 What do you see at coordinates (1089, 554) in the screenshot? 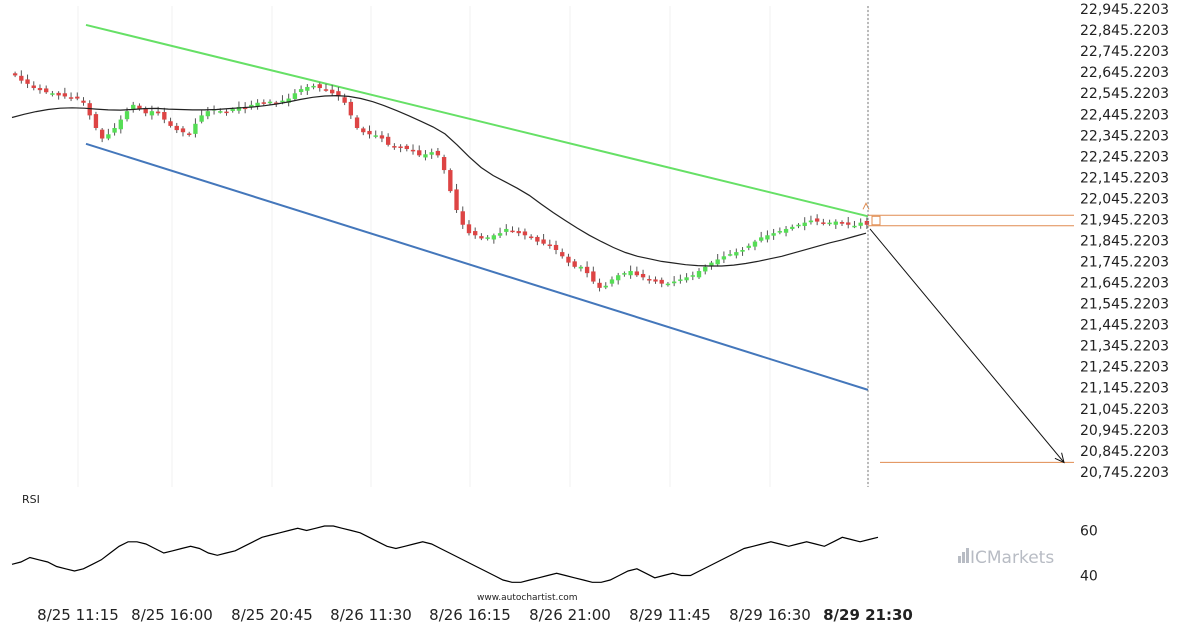
I see `rsi-tick-labels: 60 40` at bounding box center [1089, 554].